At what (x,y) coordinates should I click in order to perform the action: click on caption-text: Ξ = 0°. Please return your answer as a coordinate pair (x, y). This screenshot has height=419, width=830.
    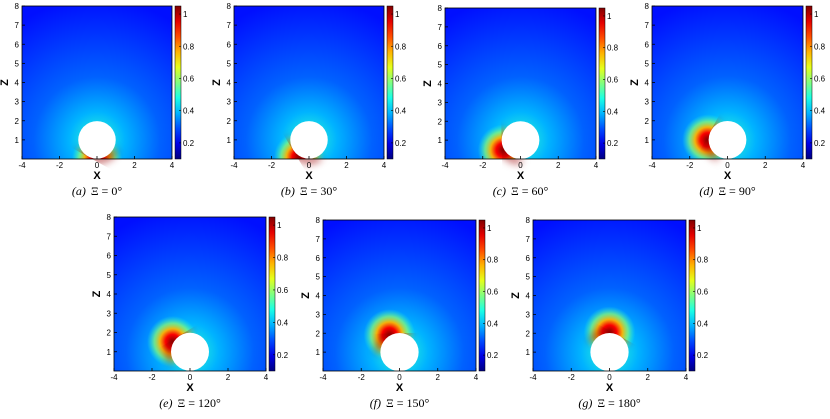
    Looking at the image, I should click on (106, 191).